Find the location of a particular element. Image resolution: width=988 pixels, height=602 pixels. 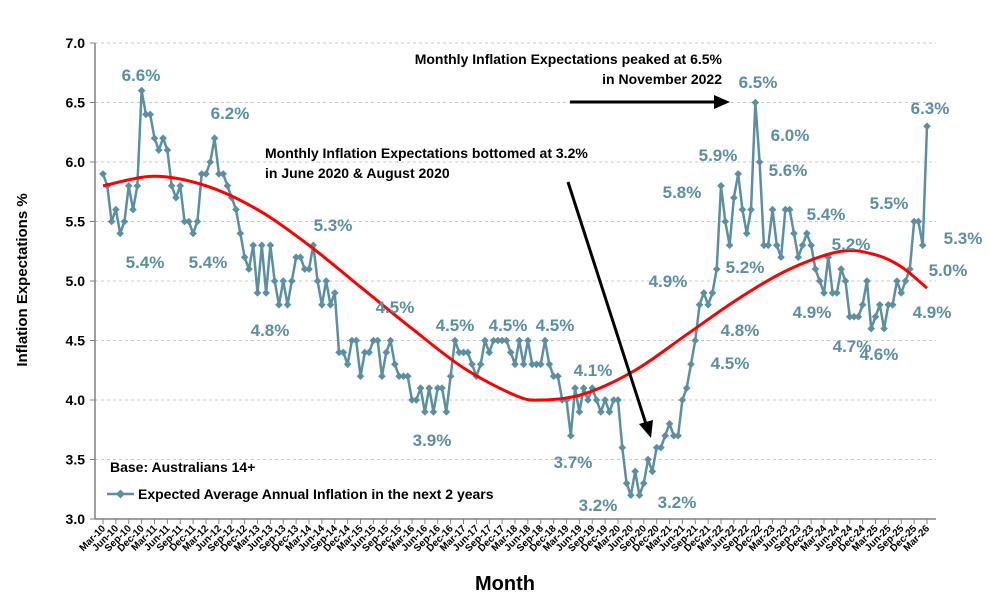

y-tick-label: 3.0 is located at coordinates (76, 519).